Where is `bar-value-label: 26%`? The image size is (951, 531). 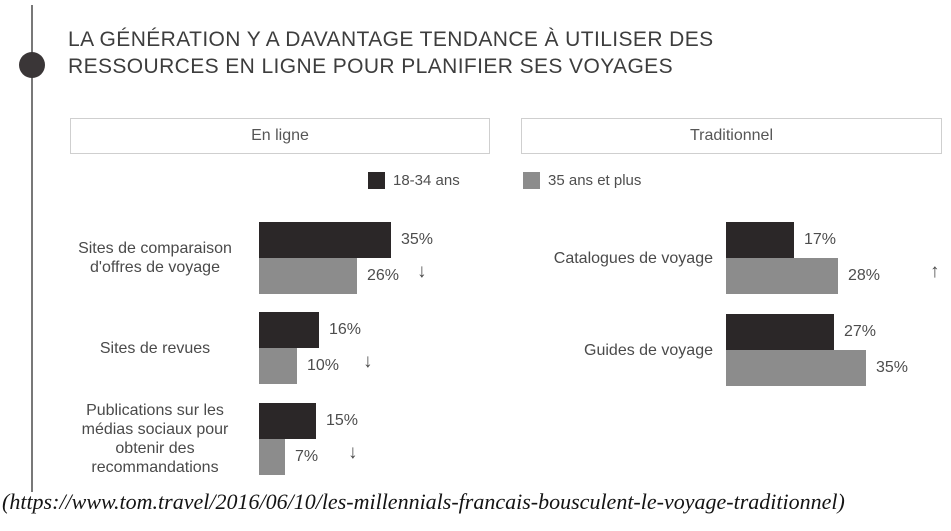 bar-value-label: 26% is located at coordinates (383, 275).